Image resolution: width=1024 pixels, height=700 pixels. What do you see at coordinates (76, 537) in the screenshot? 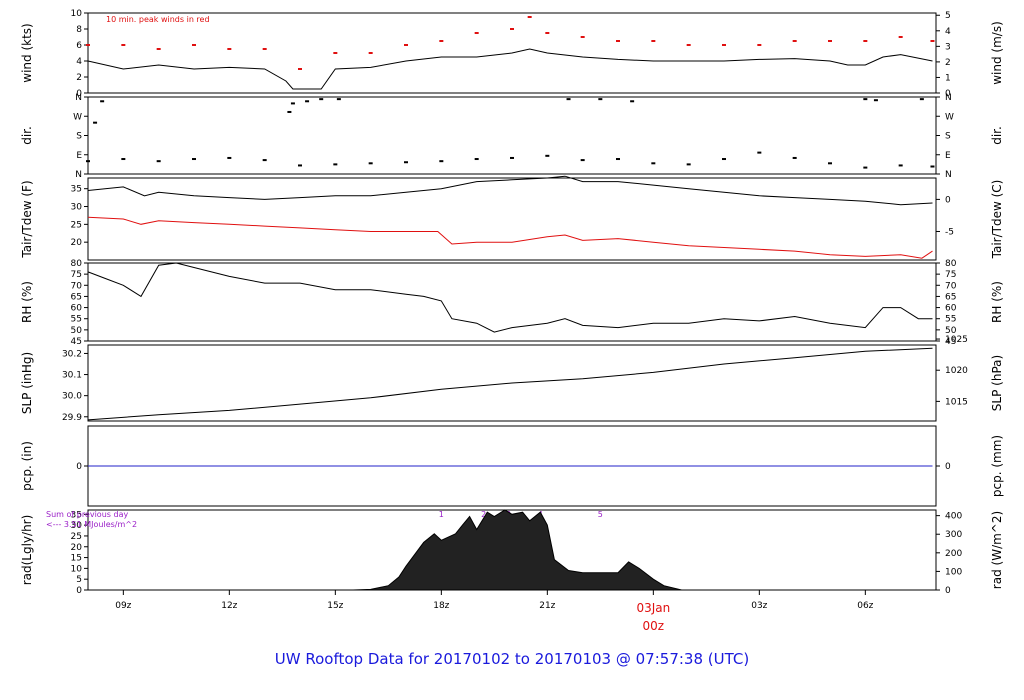
I see `left-tick-label: 25` at bounding box center [76, 537].